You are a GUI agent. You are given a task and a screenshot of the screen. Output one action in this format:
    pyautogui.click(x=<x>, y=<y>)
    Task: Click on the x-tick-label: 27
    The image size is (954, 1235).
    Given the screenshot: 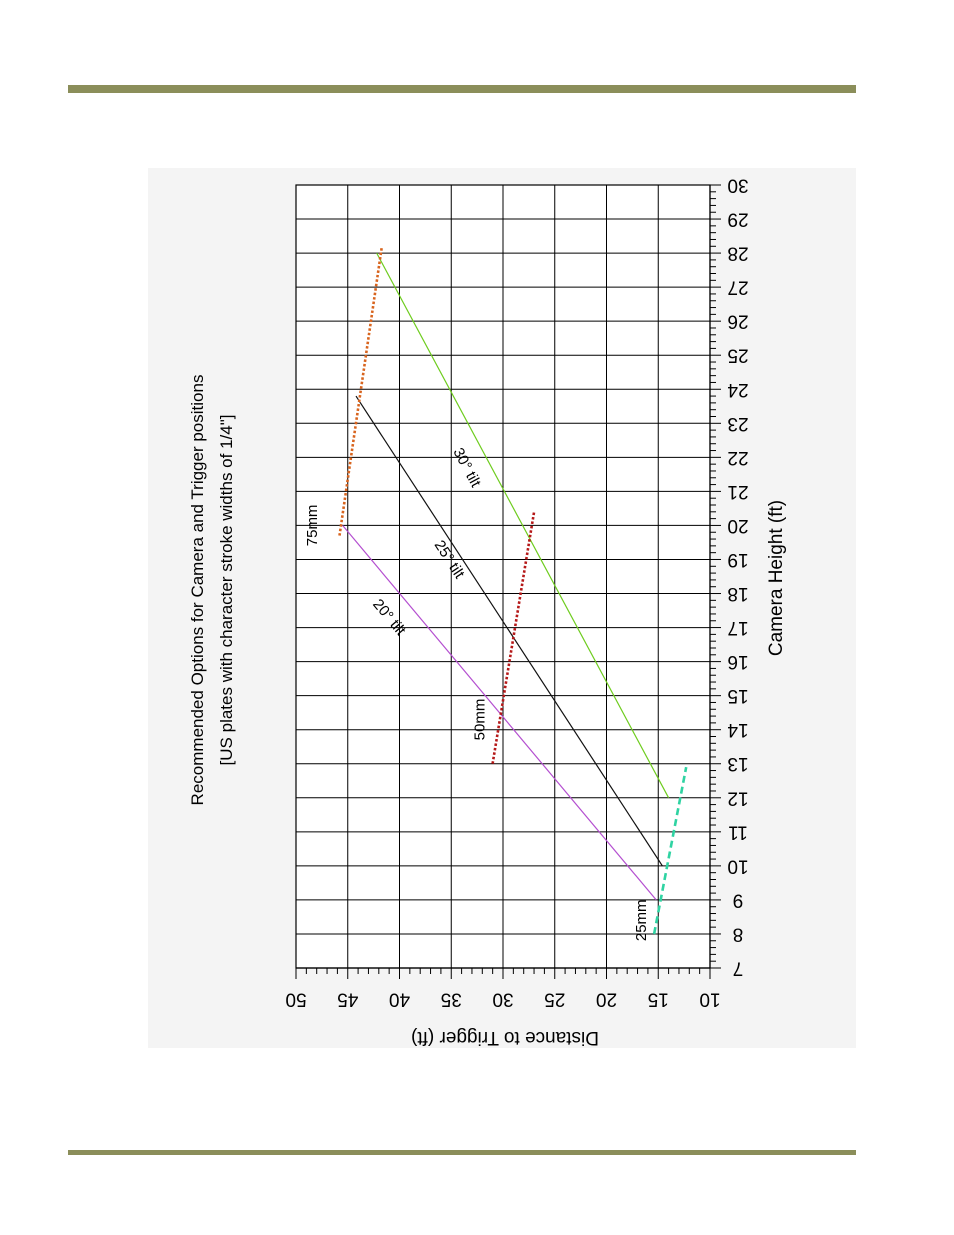 What is the action you would take?
    pyautogui.click(x=737, y=287)
    